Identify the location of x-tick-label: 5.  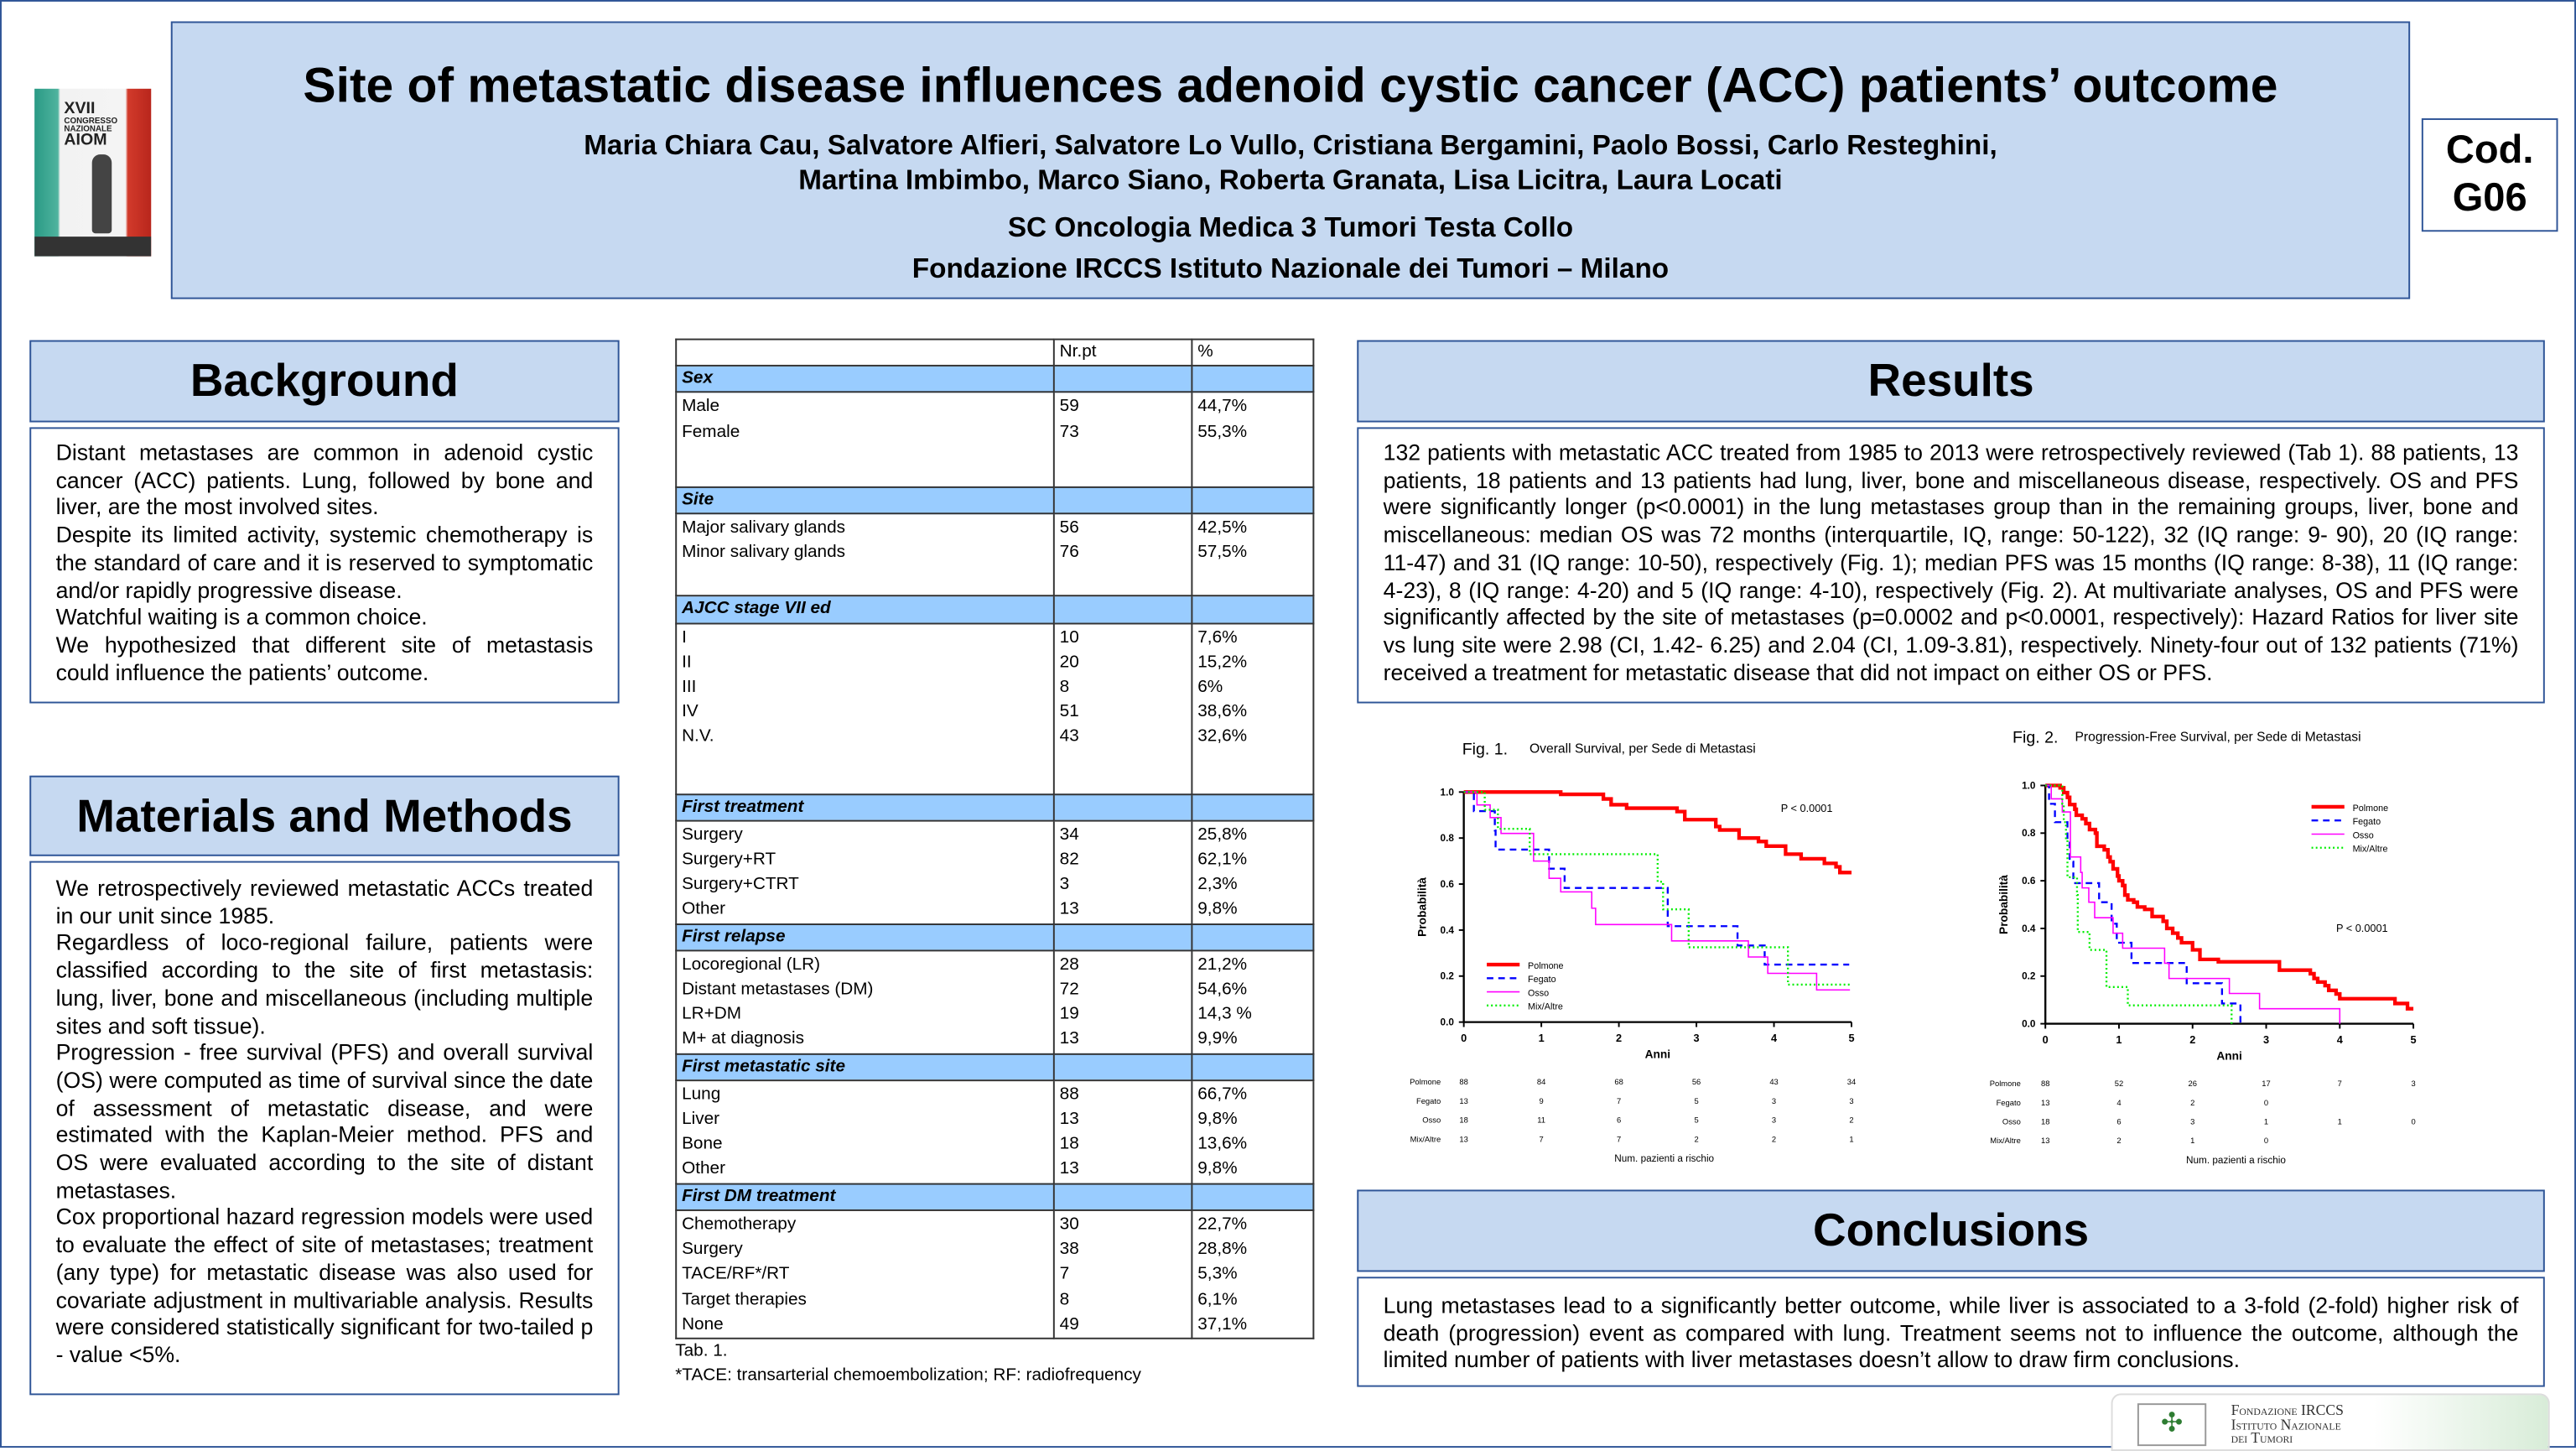
(1851, 1038).